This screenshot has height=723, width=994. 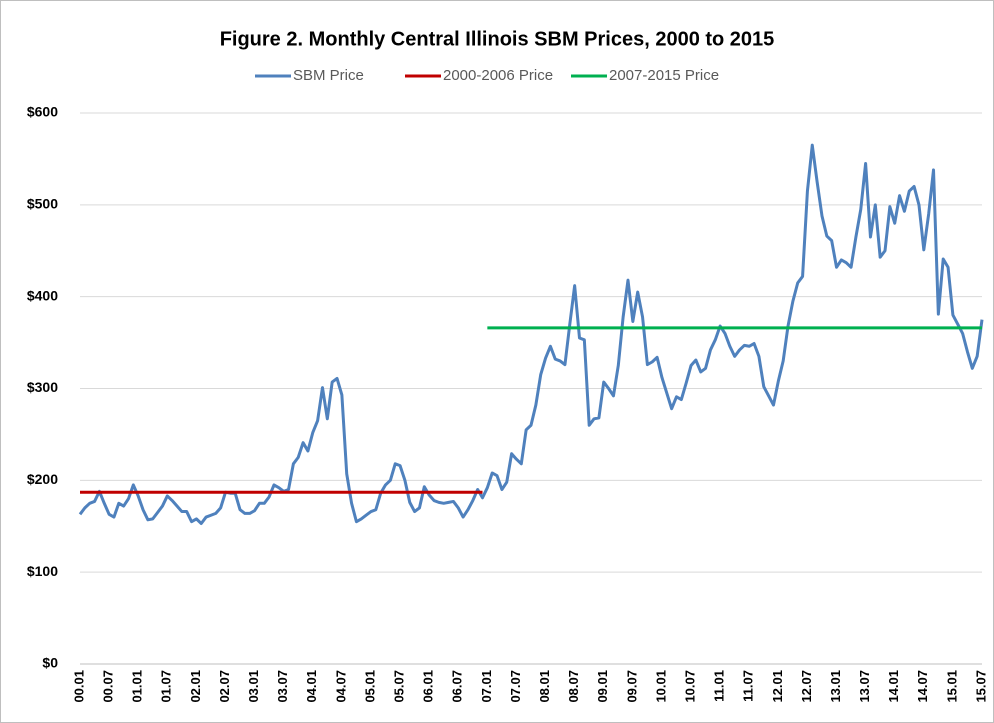 I want to click on x-tick-label: 00.07, so click(x=108, y=686).